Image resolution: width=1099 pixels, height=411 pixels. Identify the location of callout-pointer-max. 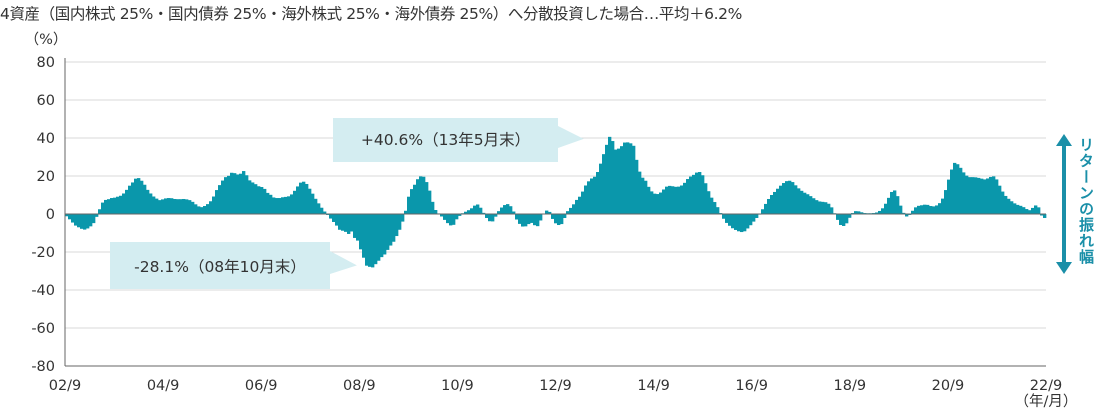
(571, 137).